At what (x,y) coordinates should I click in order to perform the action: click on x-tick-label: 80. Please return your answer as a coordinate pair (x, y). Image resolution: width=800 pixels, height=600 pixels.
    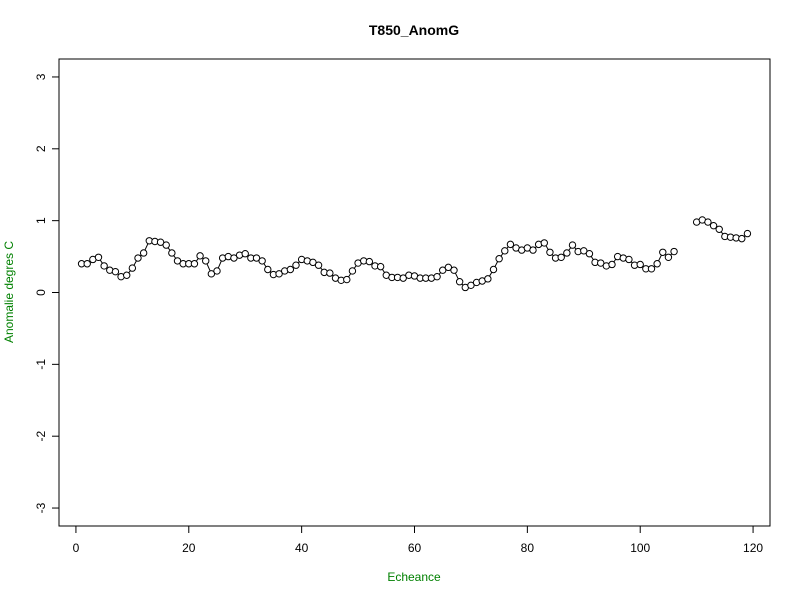
    Looking at the image, I should click on (528, 548).